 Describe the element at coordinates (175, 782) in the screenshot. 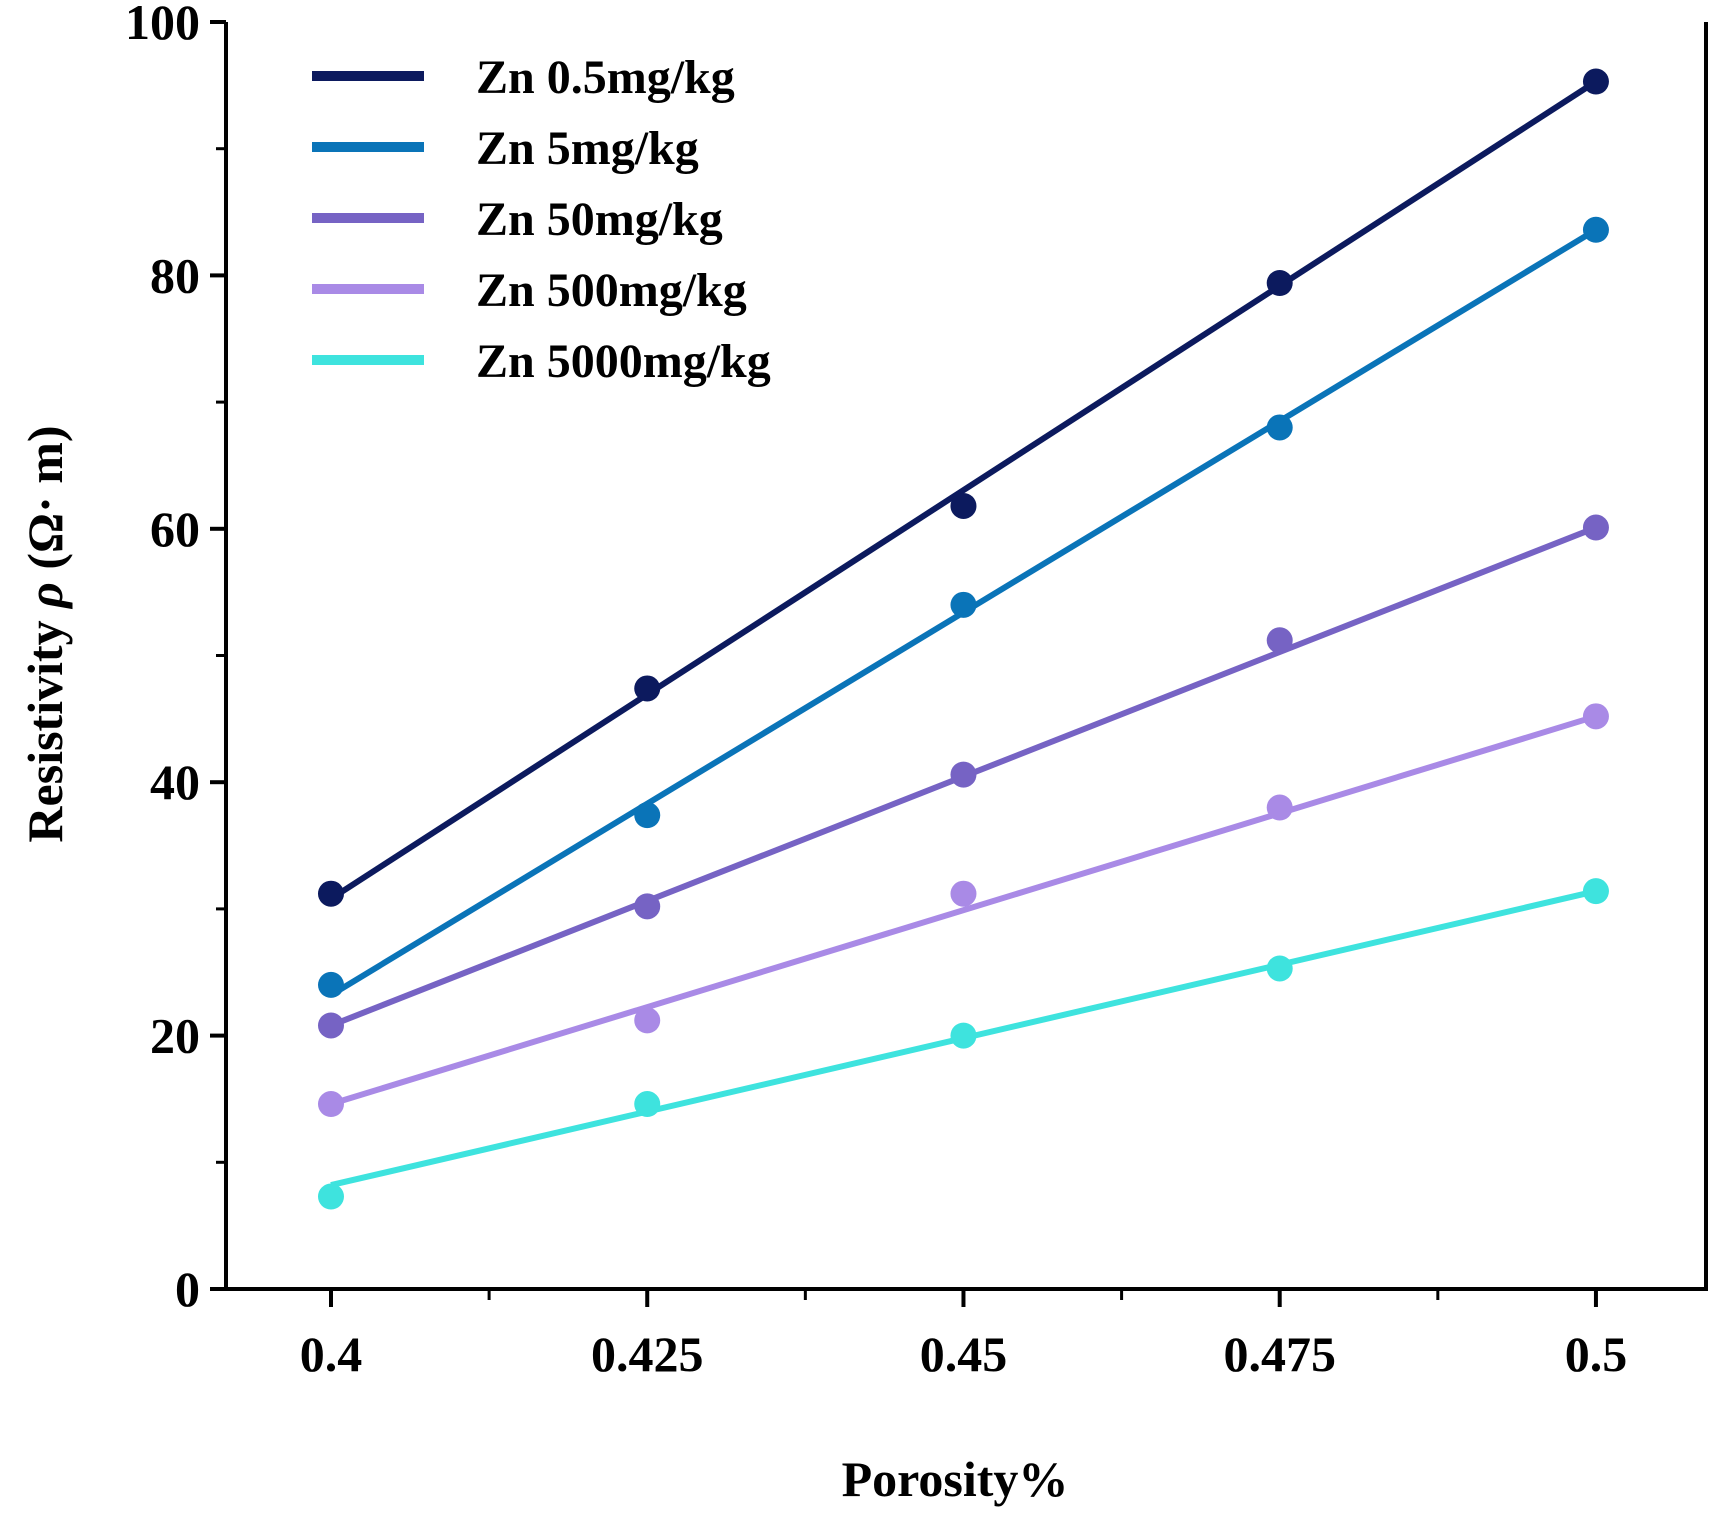

I see `y-tick-label: 40` at that location.